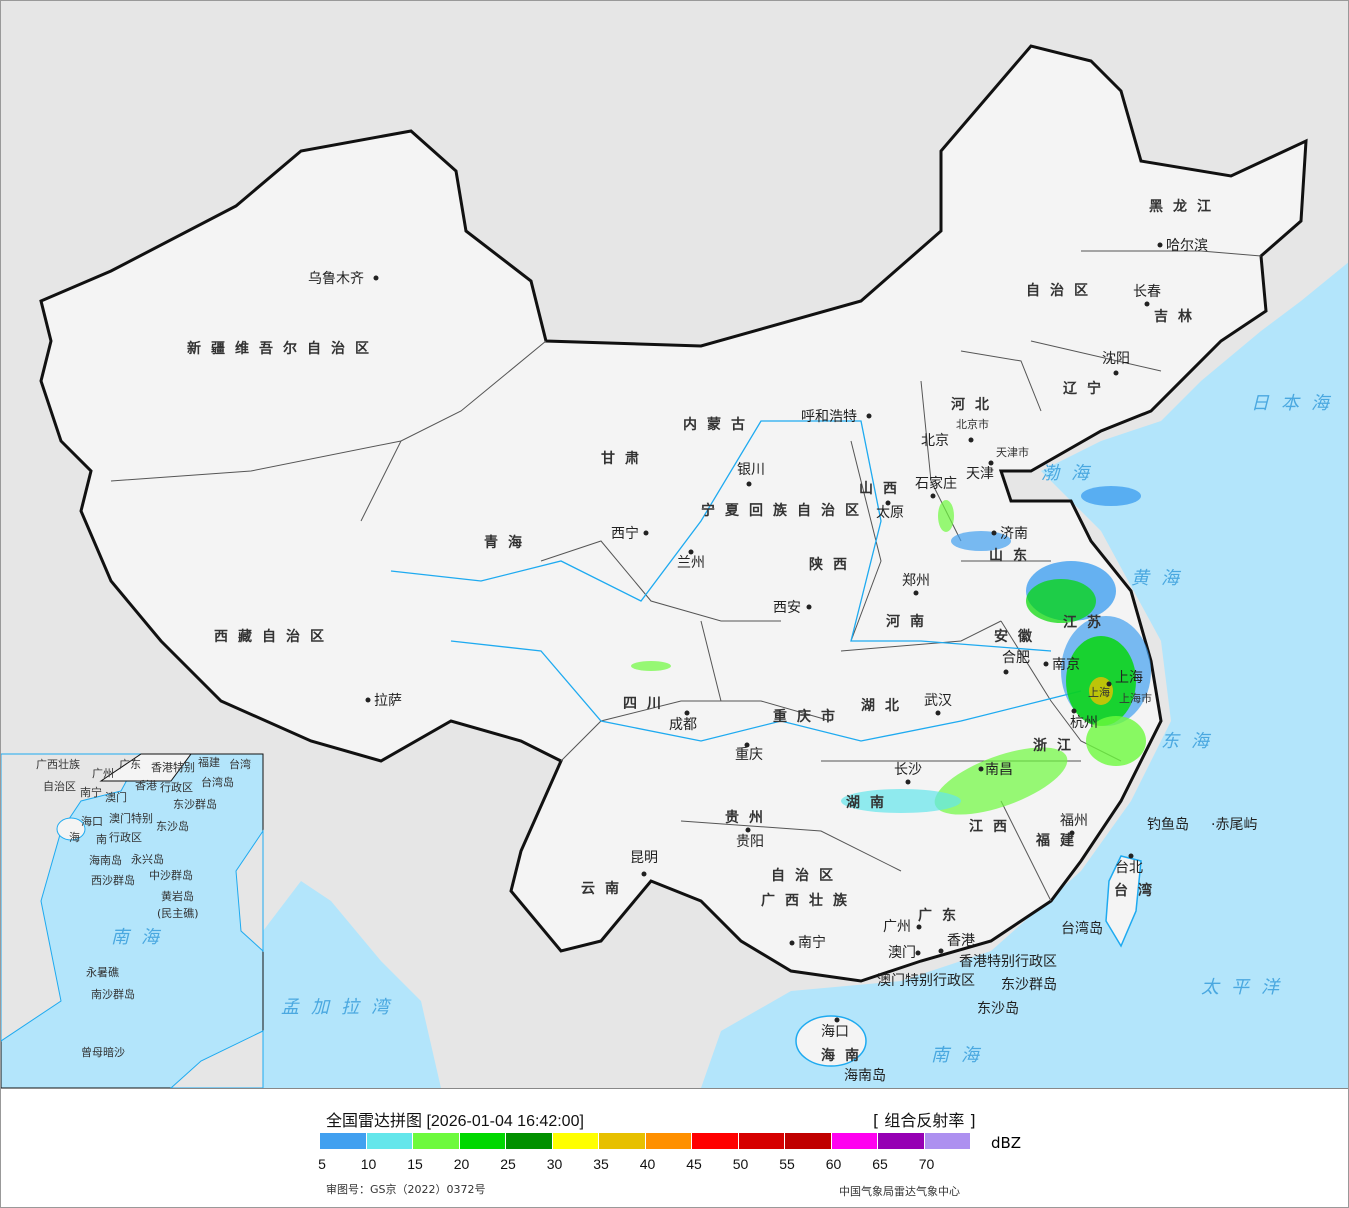  I want to click on place-label: 天津市, so click(1012, 452).